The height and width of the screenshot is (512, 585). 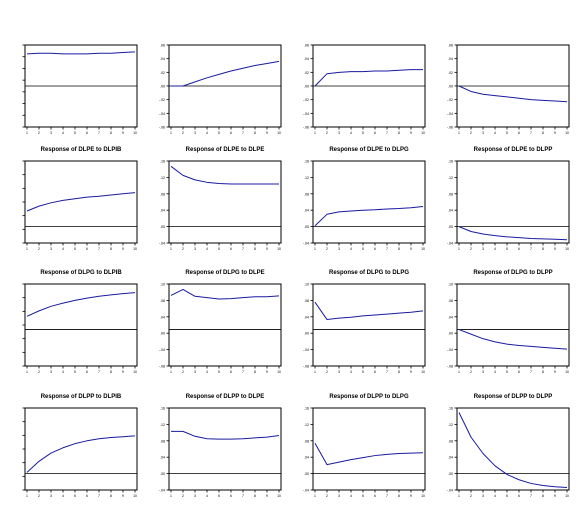 I want to click on panel-title: Response of DLPP to DLPIB, so click(x=81, y=397).